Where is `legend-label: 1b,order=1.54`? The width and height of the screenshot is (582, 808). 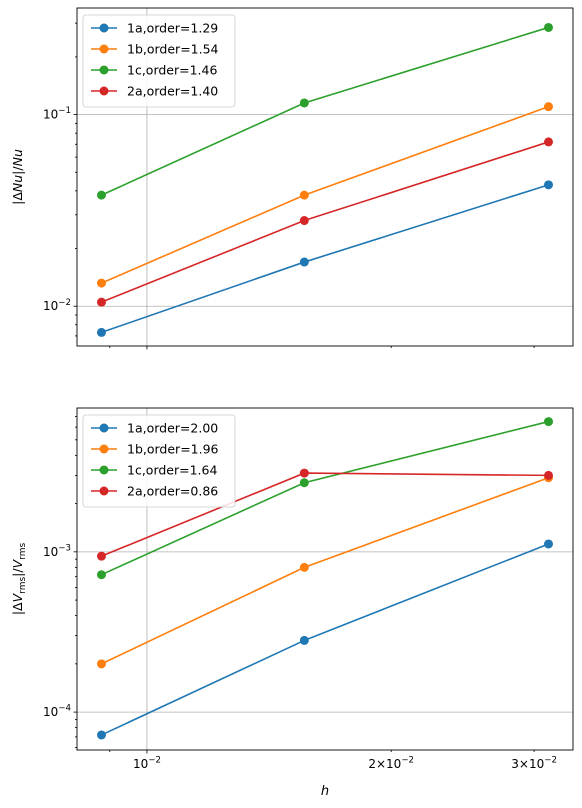
legend-label: 1b,order=1.54 is located at coordinates (173, 49).